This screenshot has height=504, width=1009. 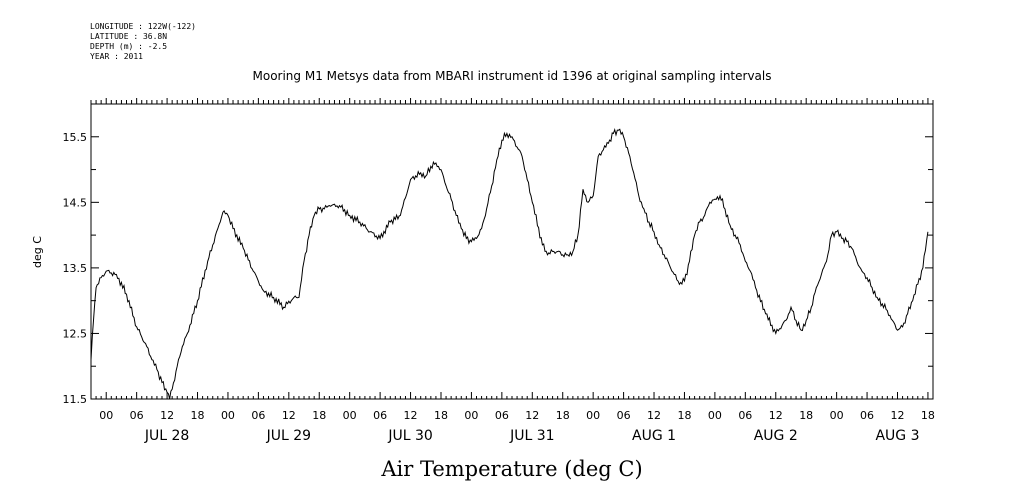 I want to click on latitude-label: LATITUDE : 36.8N, so click(x=128, y=36).